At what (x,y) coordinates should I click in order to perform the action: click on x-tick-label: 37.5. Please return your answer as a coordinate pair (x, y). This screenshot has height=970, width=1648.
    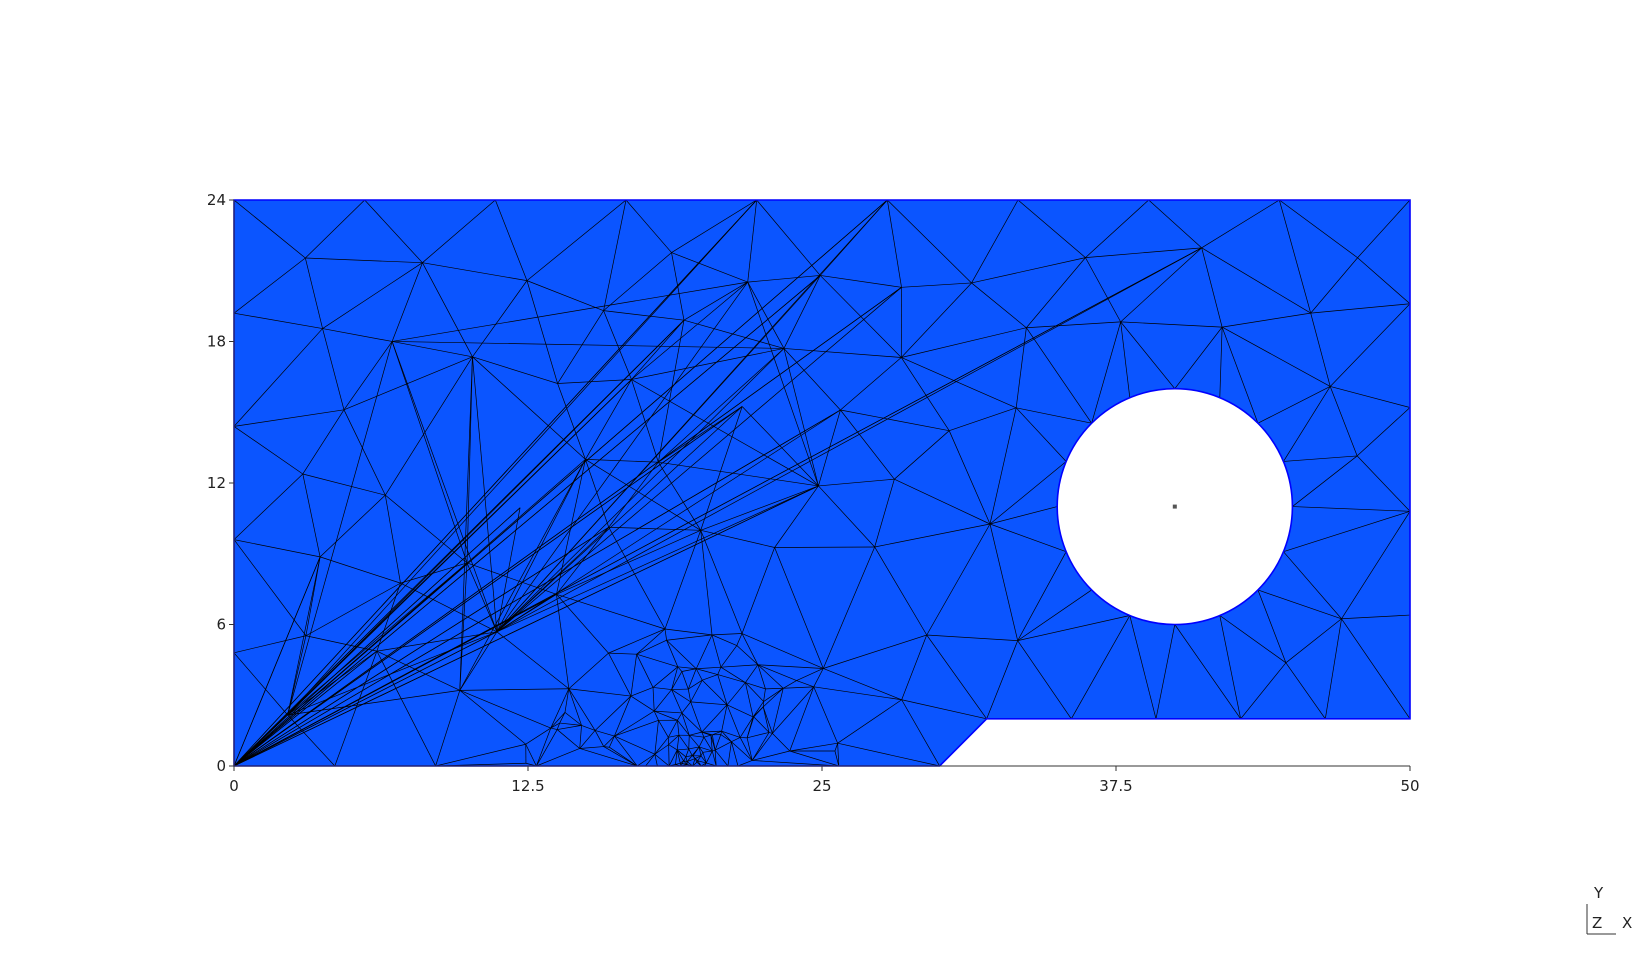
    Looking at the image, I should click on (1115, 786).